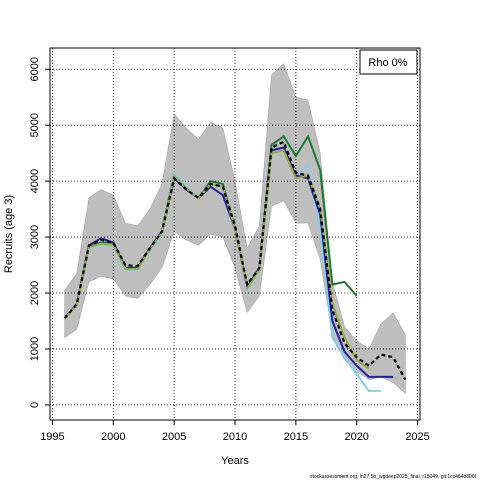 Image resolution: width=480 pixels, height=485 pixels. I want to click on x-tick-label: 1995, so click(52, 437).